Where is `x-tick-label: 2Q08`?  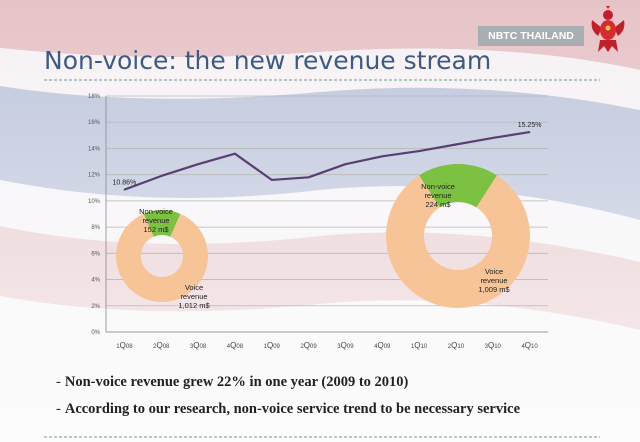 x-tick-label: 2Q08 is located at coordinates (161, 345).